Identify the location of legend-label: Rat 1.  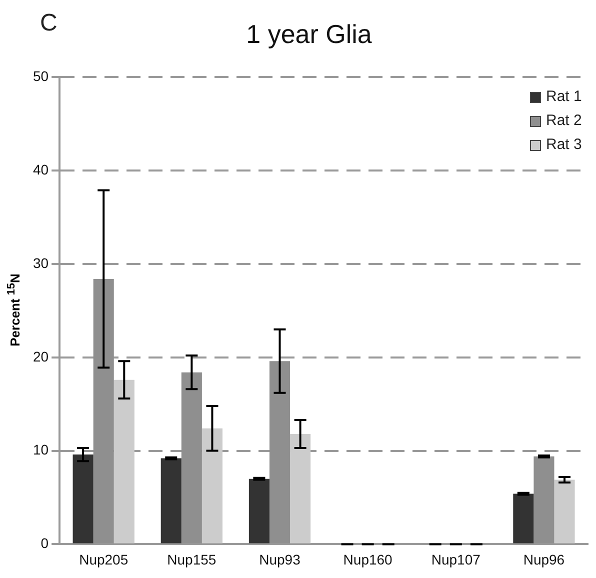
(564, 97).